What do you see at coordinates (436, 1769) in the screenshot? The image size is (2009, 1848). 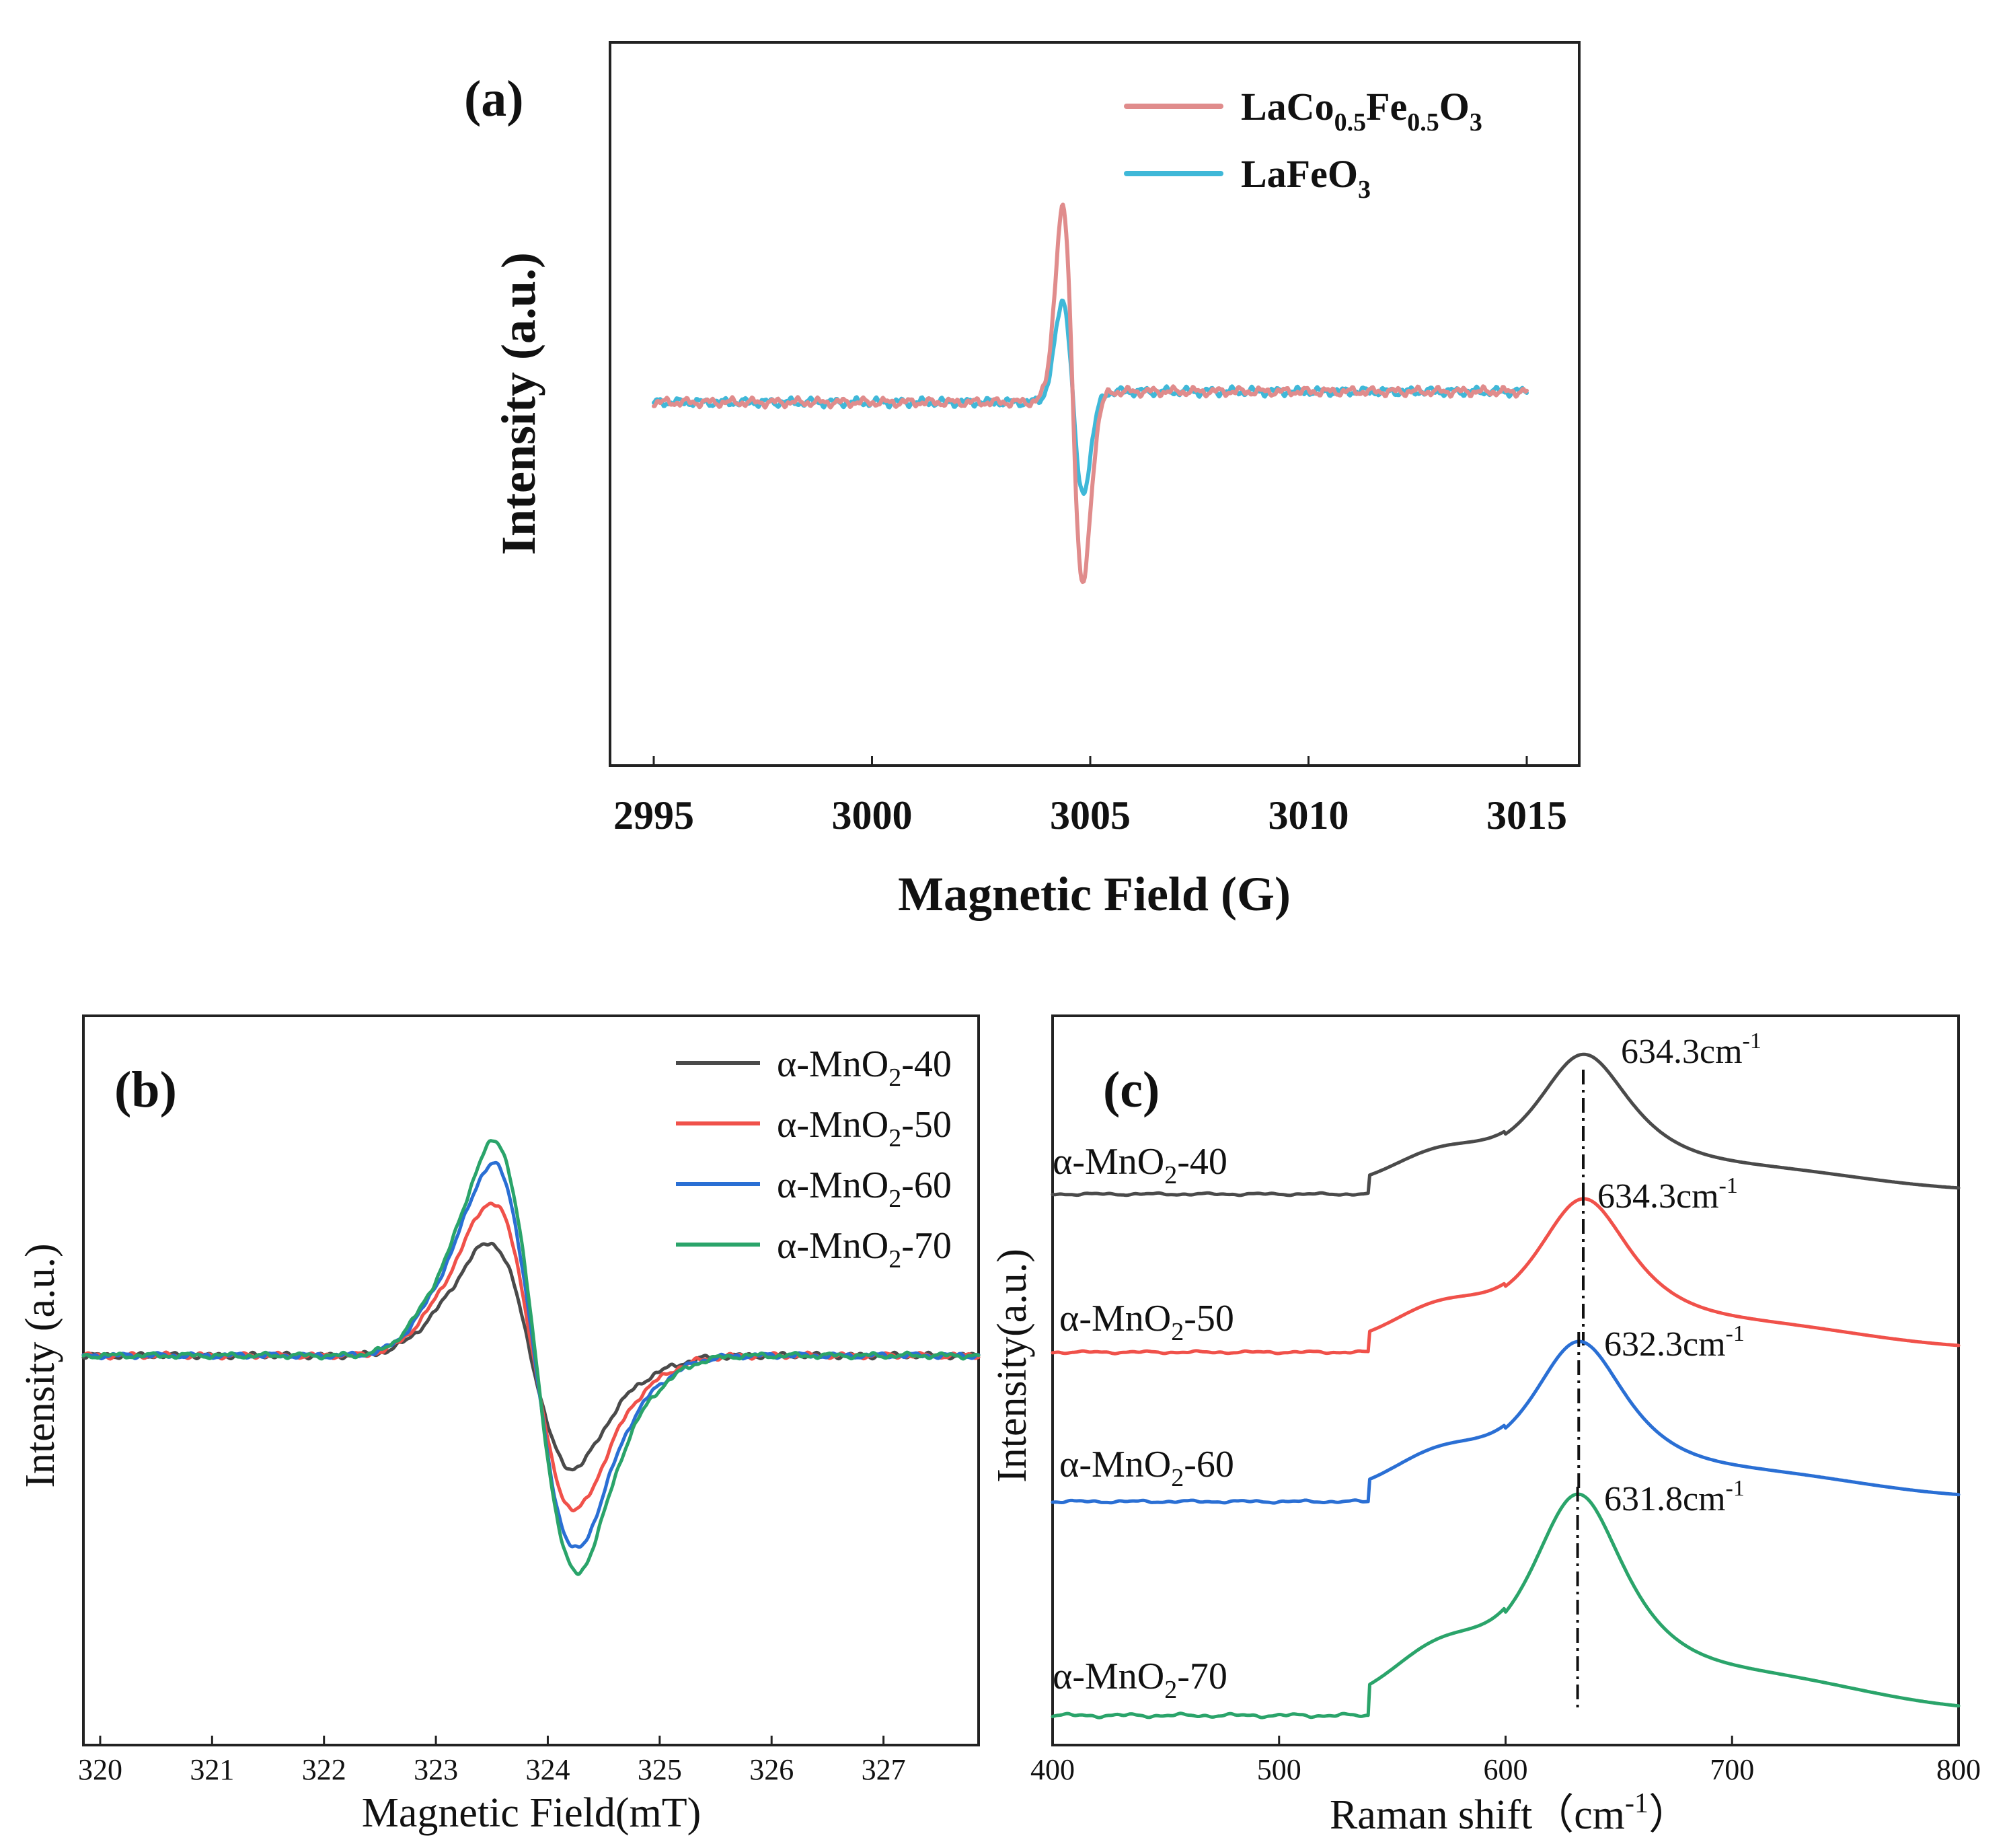 I see `x-tick-label-323: 323` at bounding box center [436, 1769].